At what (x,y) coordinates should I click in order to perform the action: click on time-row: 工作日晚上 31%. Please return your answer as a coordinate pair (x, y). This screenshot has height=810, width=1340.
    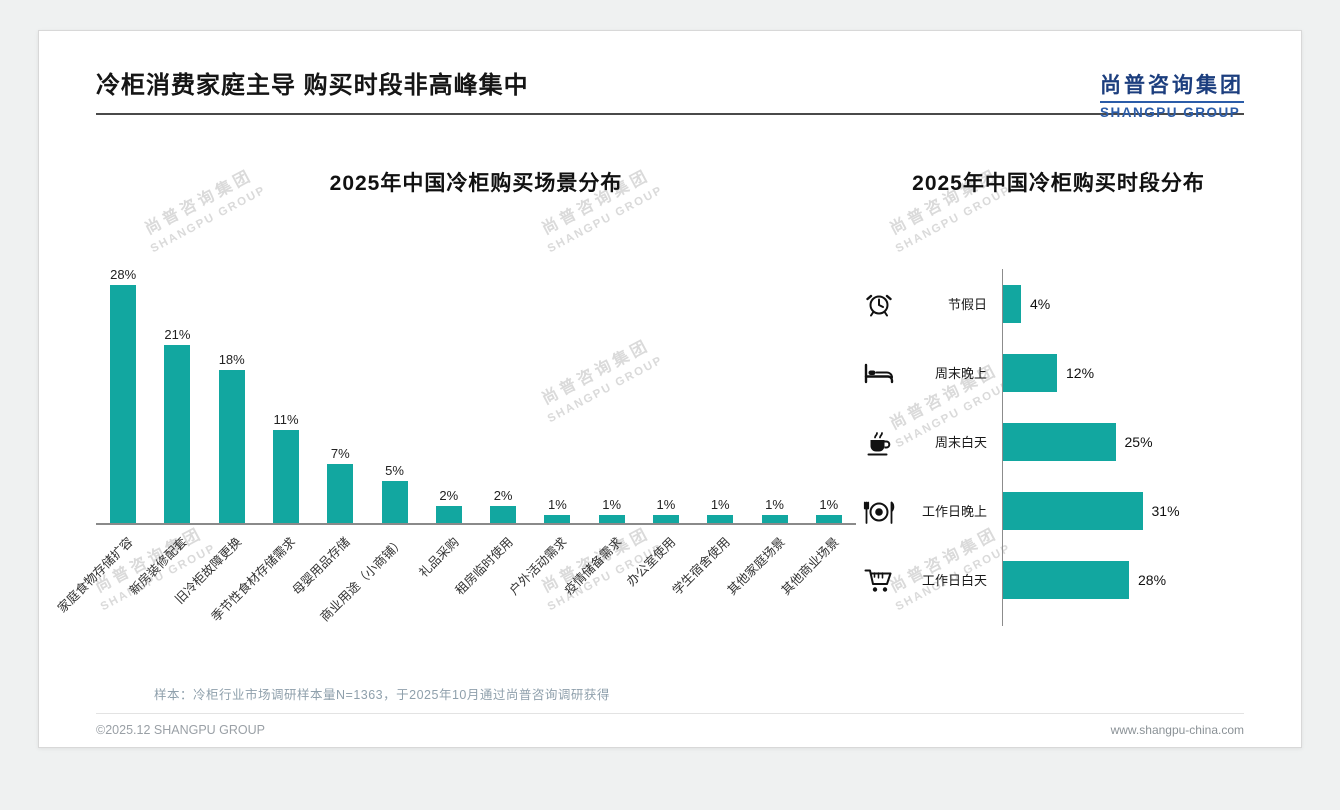
    Looking at the image, I should click on (1058, 510).